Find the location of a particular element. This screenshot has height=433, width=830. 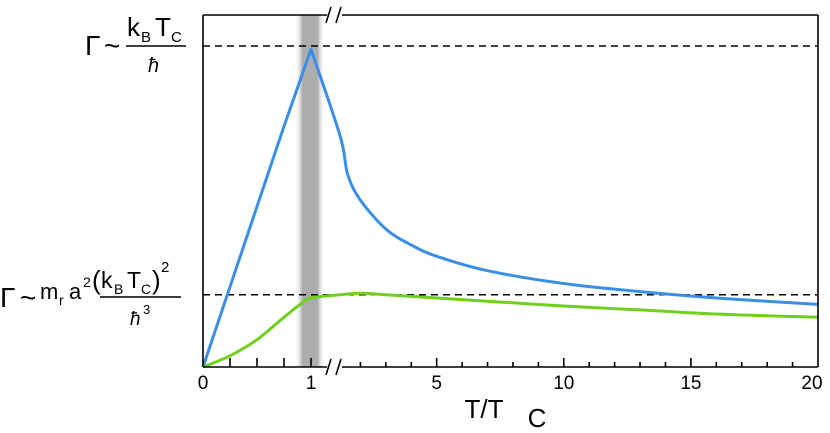

x-tick-label: 15 is located at coordinates (690, 383).